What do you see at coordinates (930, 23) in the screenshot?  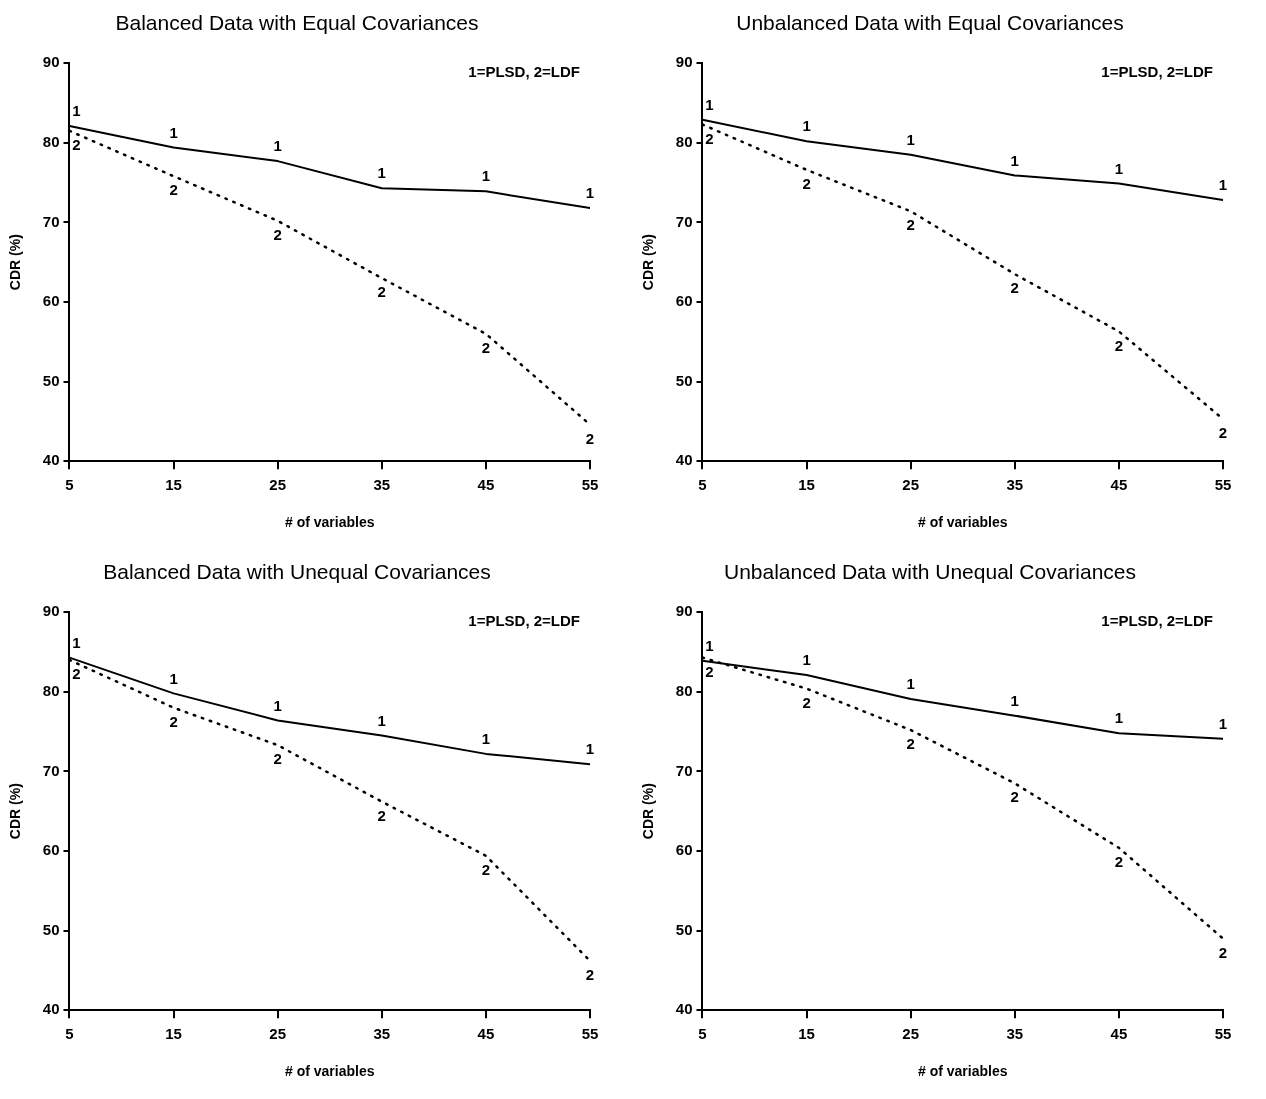 I see `chart-title: Unbalanced Data with Equal Covariances` at bounding box center [930, 23].